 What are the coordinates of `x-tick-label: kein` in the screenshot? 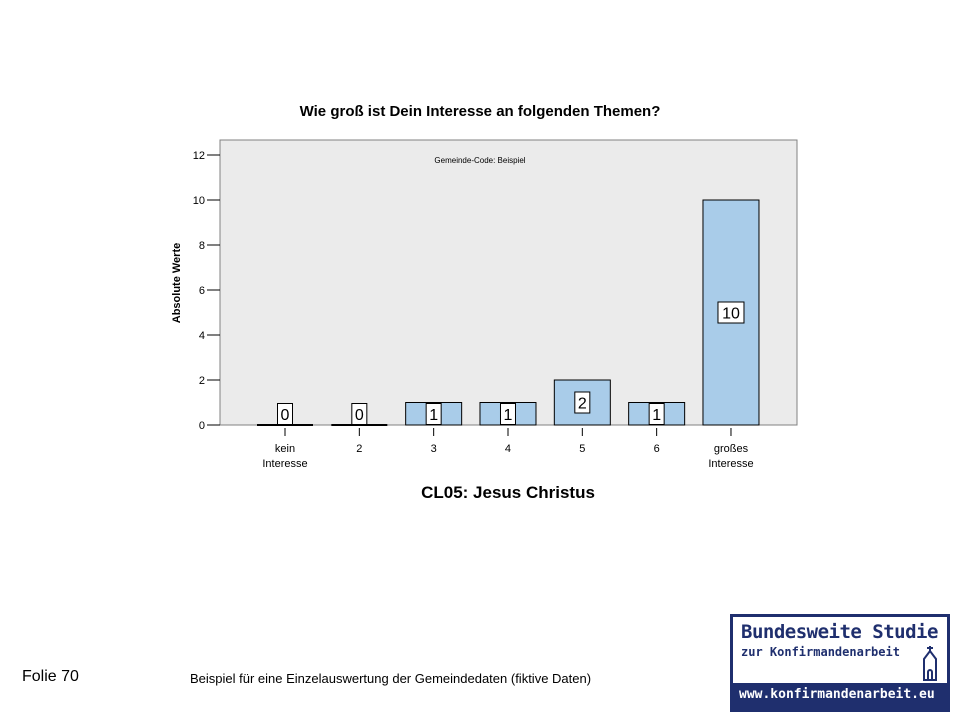 It's located at (285, 449).